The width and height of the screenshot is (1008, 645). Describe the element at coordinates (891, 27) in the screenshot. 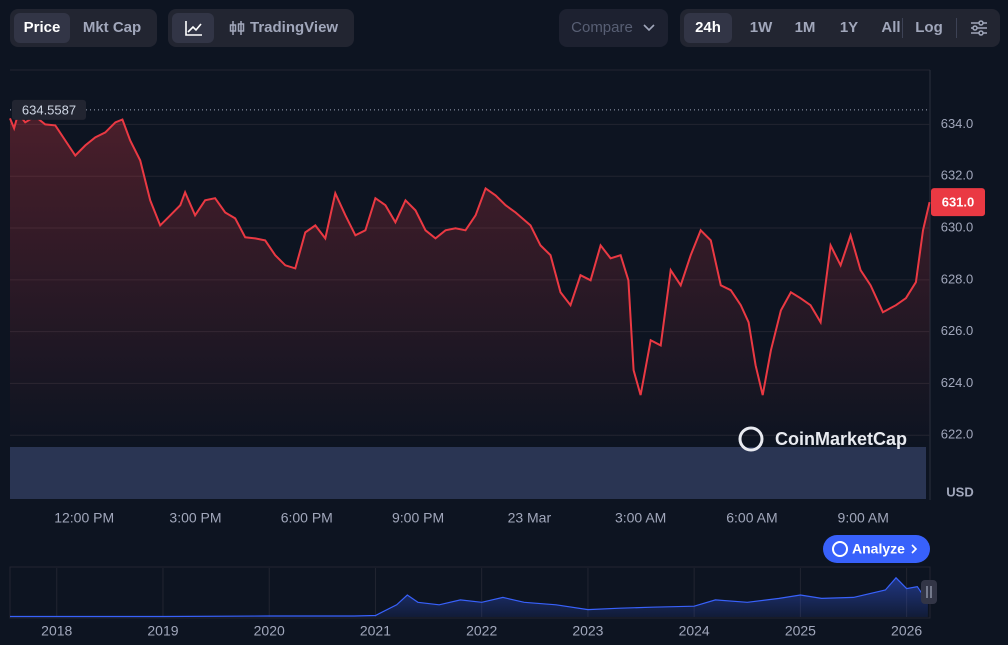

I see `range-button: All` at that location.